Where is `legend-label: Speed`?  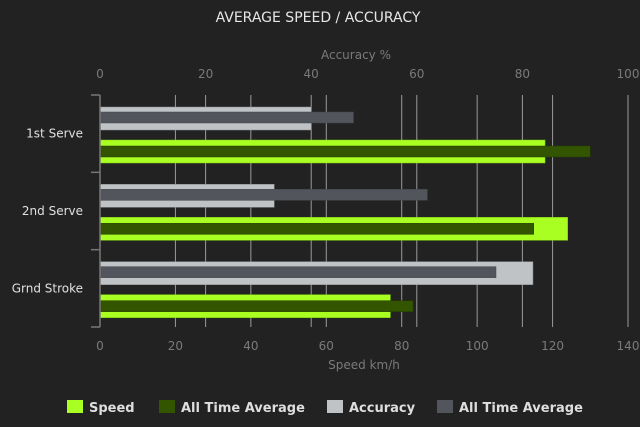 legend-label: Speed is located at coordinates (112, 408).